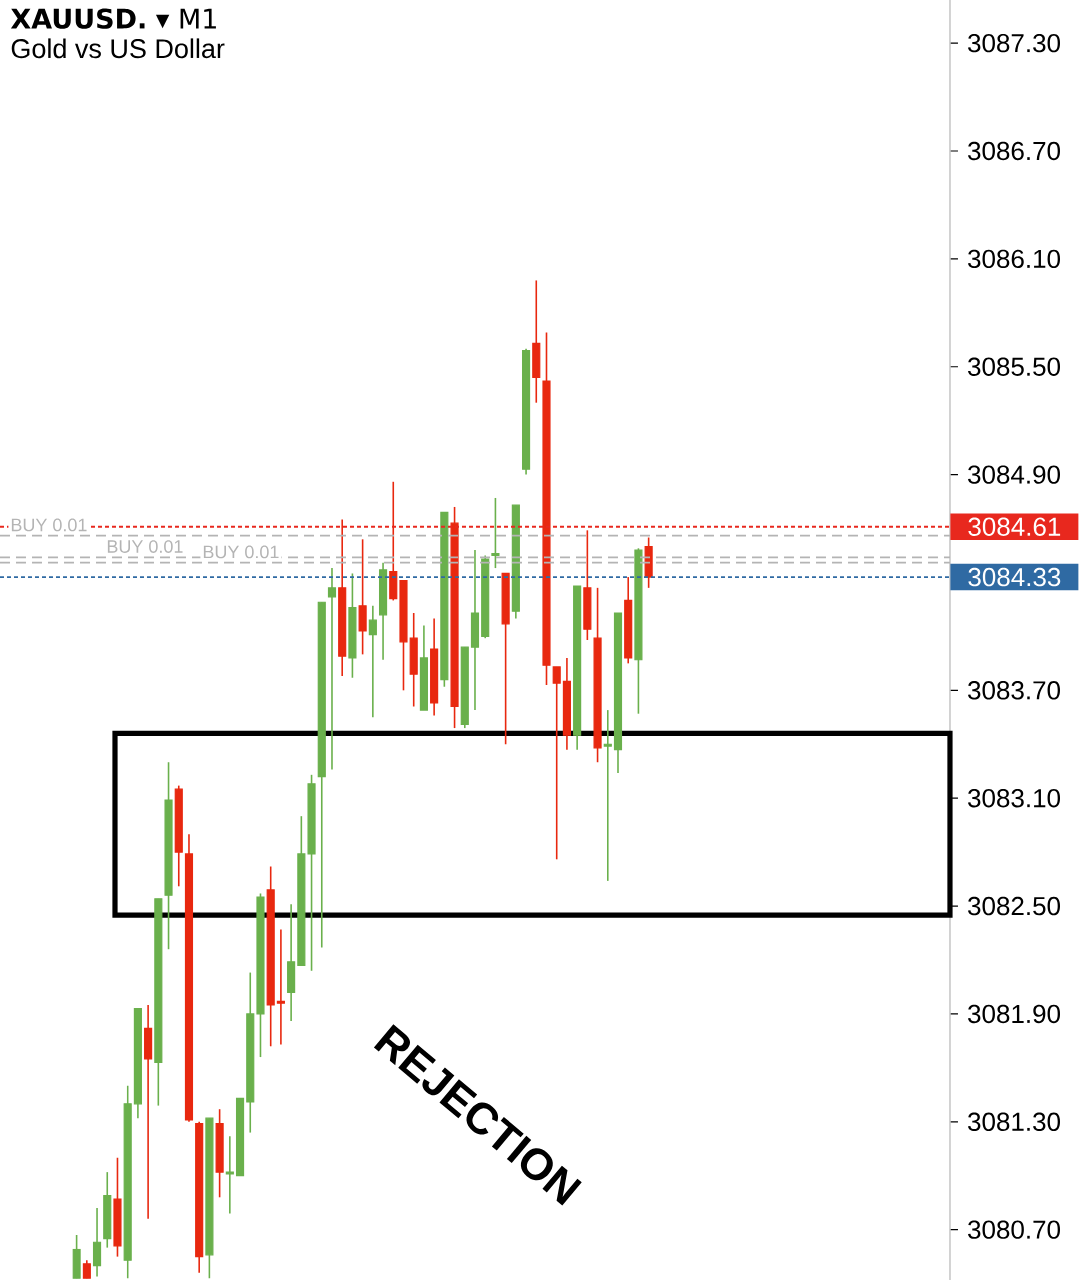 The image size is (1092, 1280). What do you see at coordinates (113, 18) in the screenshot?
I see `chart-title: XAUUSD. ▾ M1` at bounding box center [113, 18].